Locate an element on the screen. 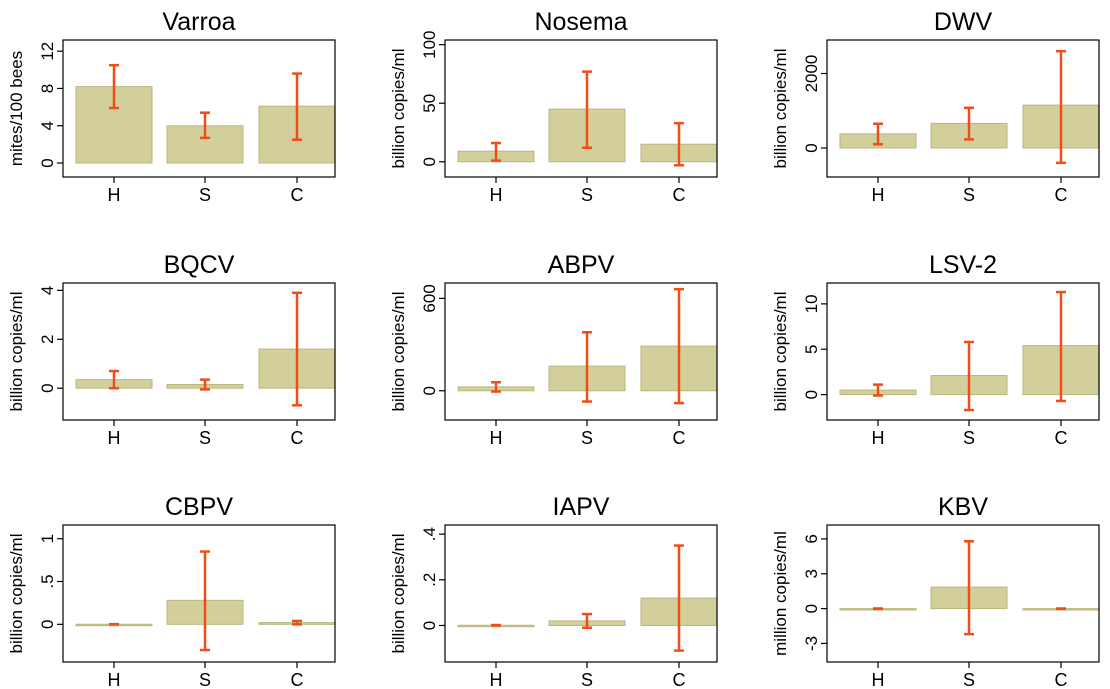 The height and width of the screenshot is (689, 1110). y-tick-label: 100 is located at coordinates (429, 44).